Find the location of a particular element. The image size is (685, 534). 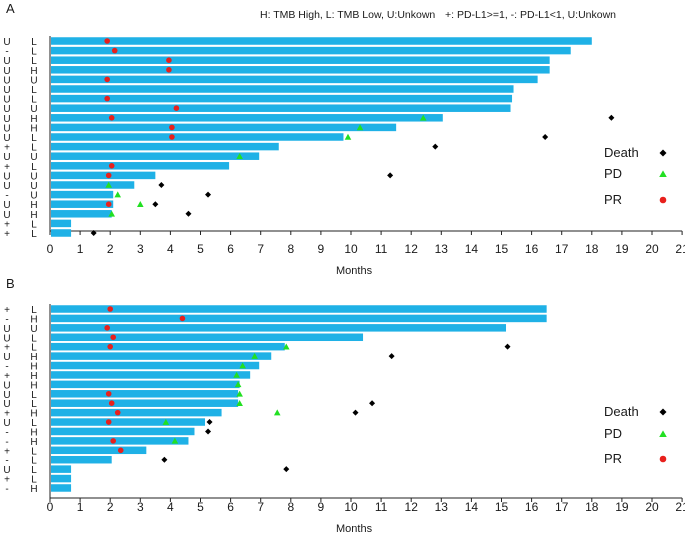

x-tick-label: 18 is located at coordinates (592, 249).